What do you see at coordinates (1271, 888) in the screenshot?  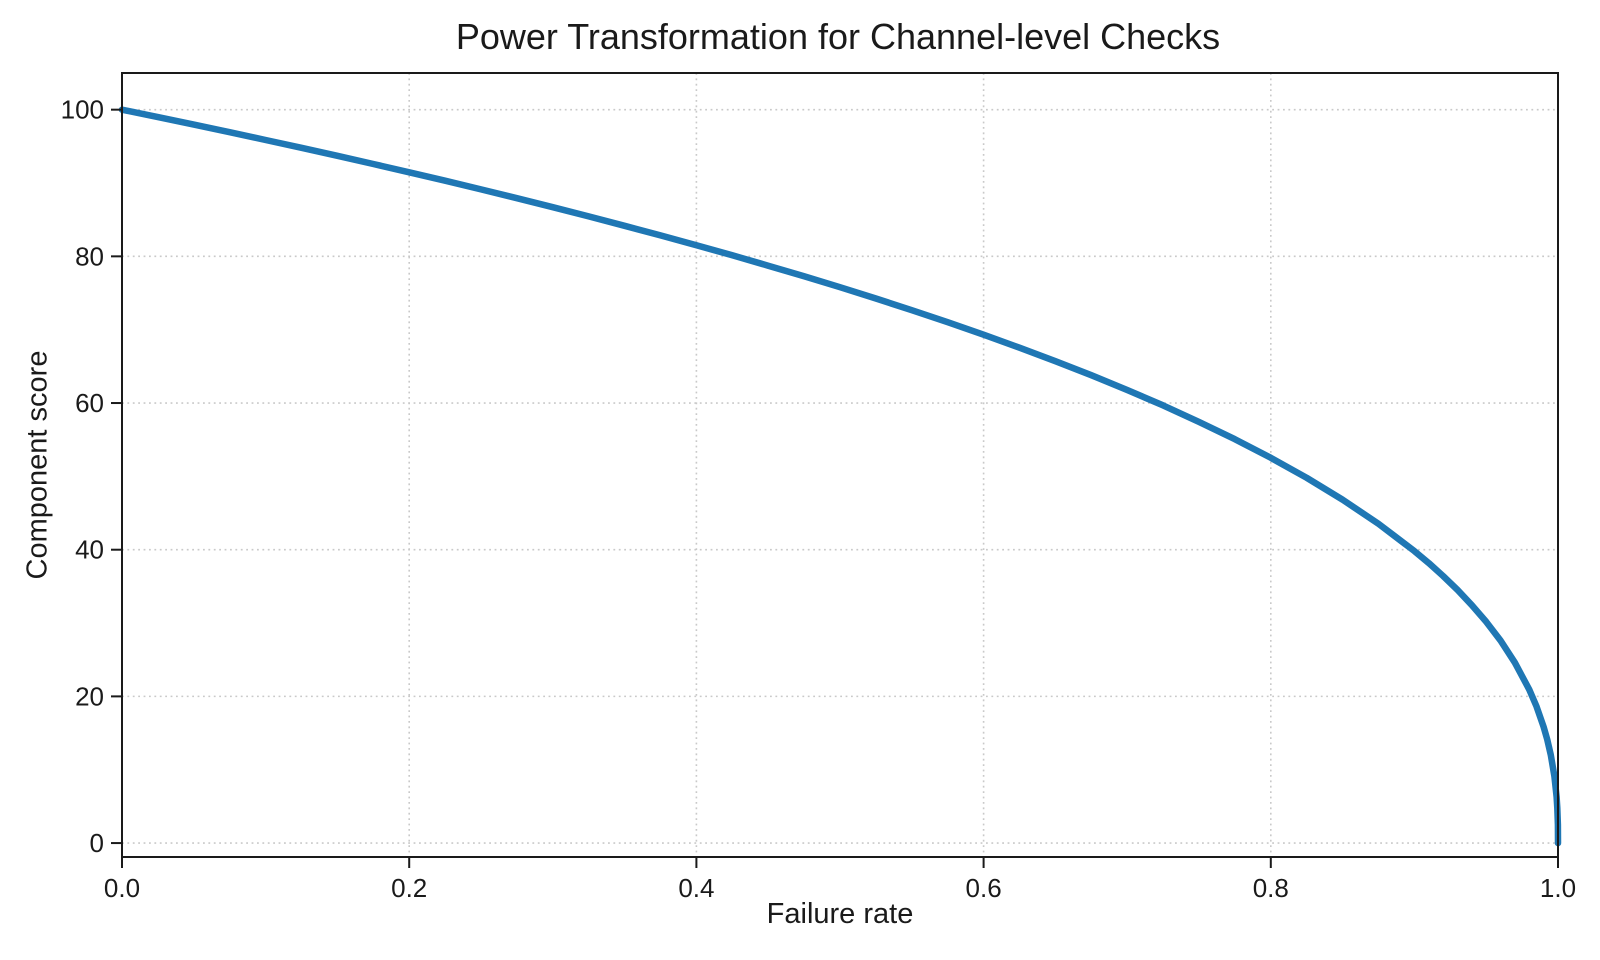 I see `x-tick-label-0.8: 0.8` at bounding box center [1271, 888].